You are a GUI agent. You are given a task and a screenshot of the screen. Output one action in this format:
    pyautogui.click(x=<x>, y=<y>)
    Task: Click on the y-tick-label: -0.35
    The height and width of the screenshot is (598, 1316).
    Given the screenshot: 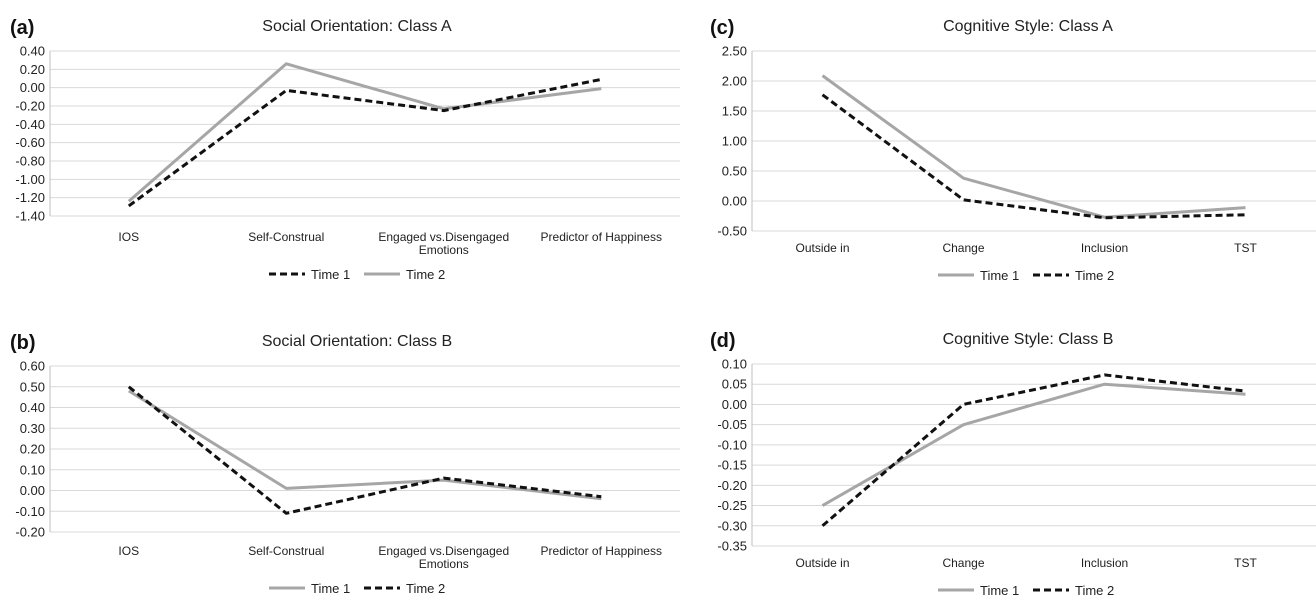 What is the action you would take?
    pyautogui.click(x=732, y=546)
    